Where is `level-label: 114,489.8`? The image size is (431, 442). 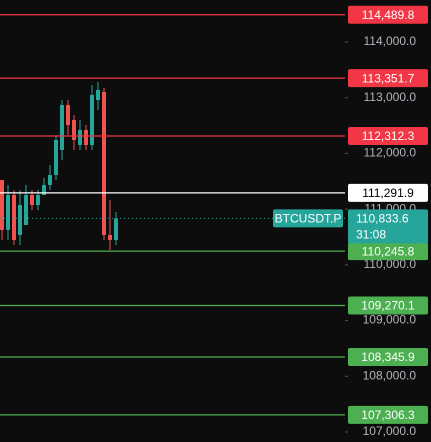
level-label: 114,489.8 is located at coordinates (388, 15).